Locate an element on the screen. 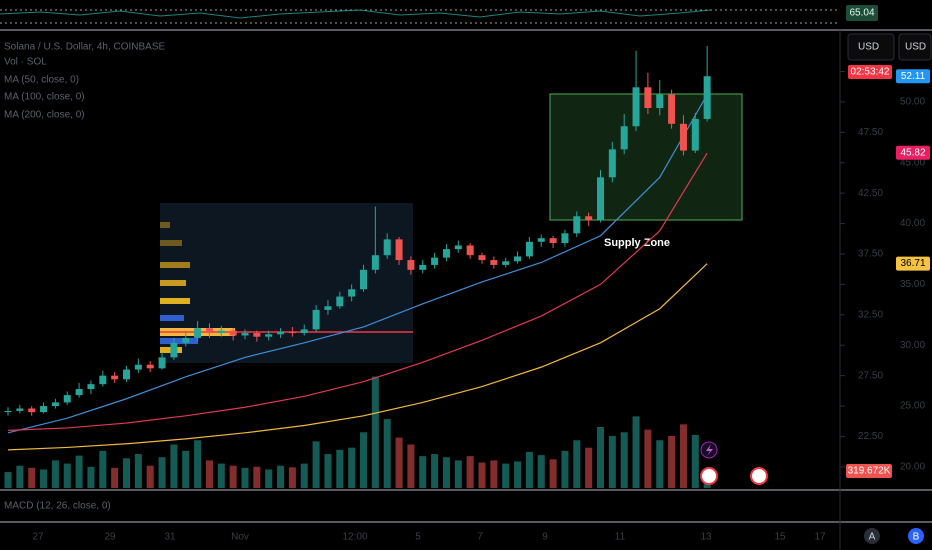 This screenshot has height=550, width=932. corner-button-label: A is located at coordinates (872, 537).